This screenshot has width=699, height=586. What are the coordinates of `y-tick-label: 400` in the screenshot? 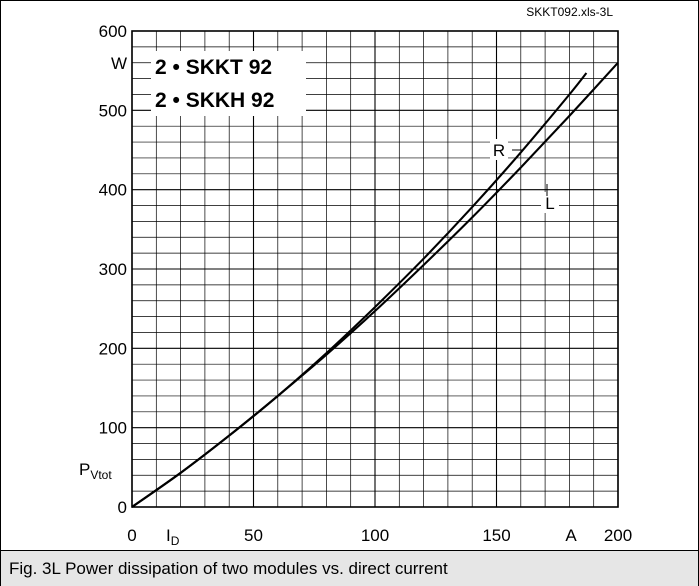 It's located at (113, 190).